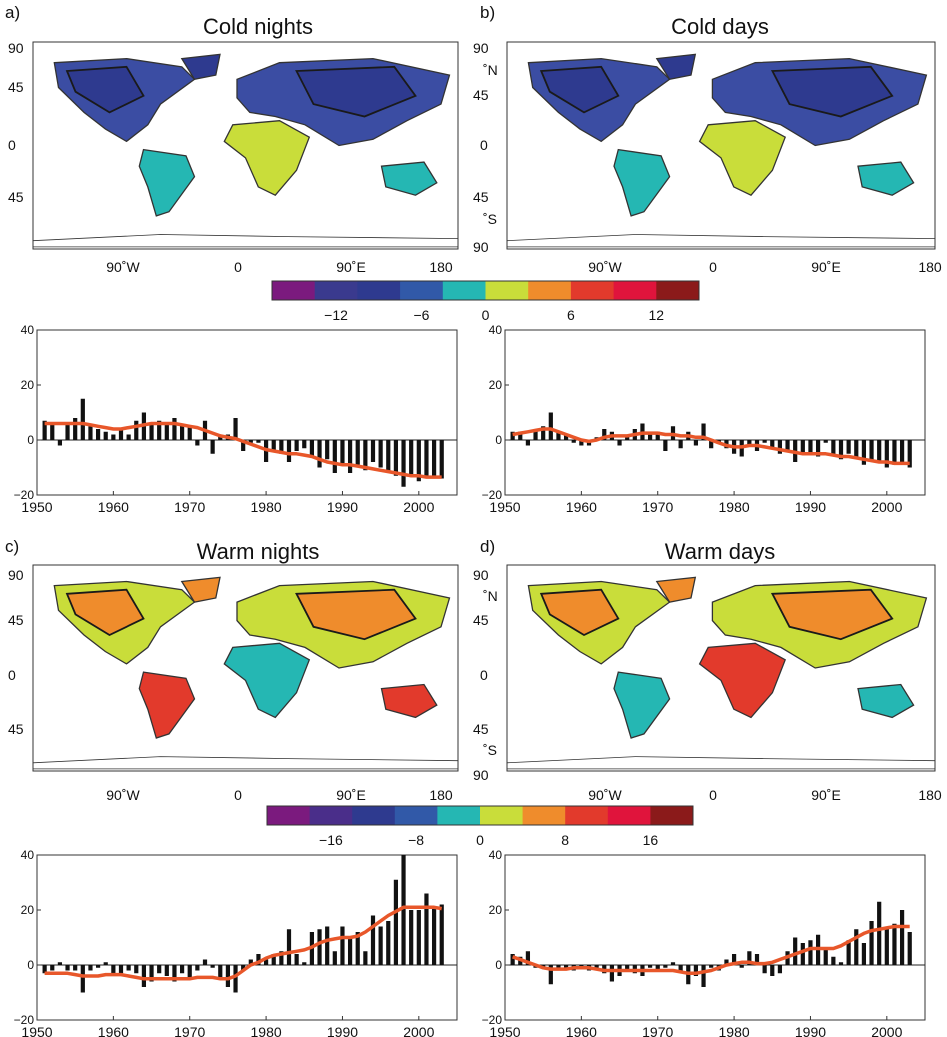  I want to click on map-region-aus, so click(886, 178).